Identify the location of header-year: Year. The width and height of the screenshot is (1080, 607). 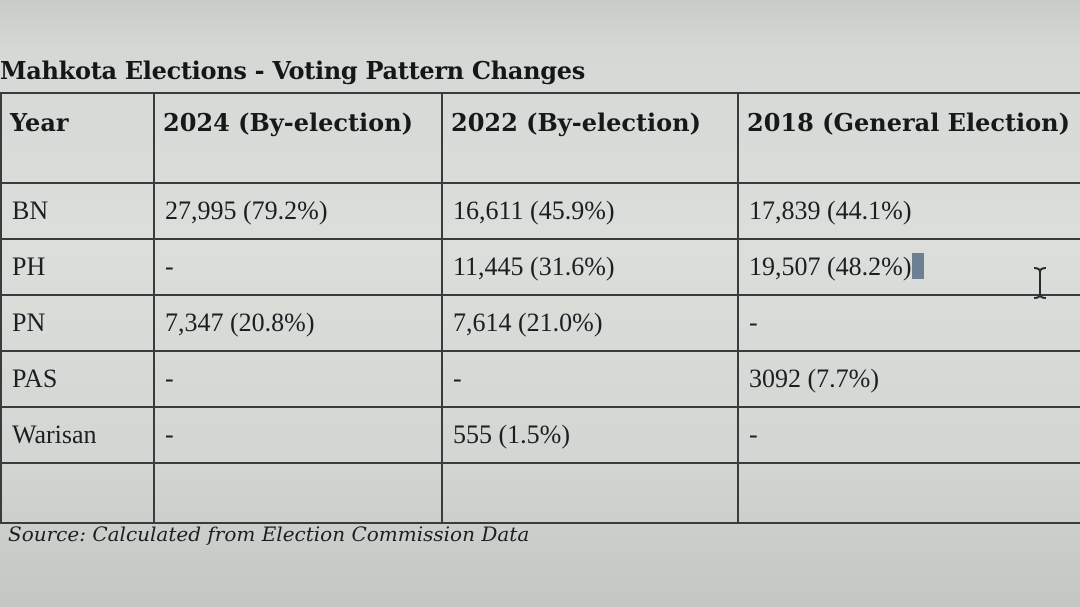
(77, 138).